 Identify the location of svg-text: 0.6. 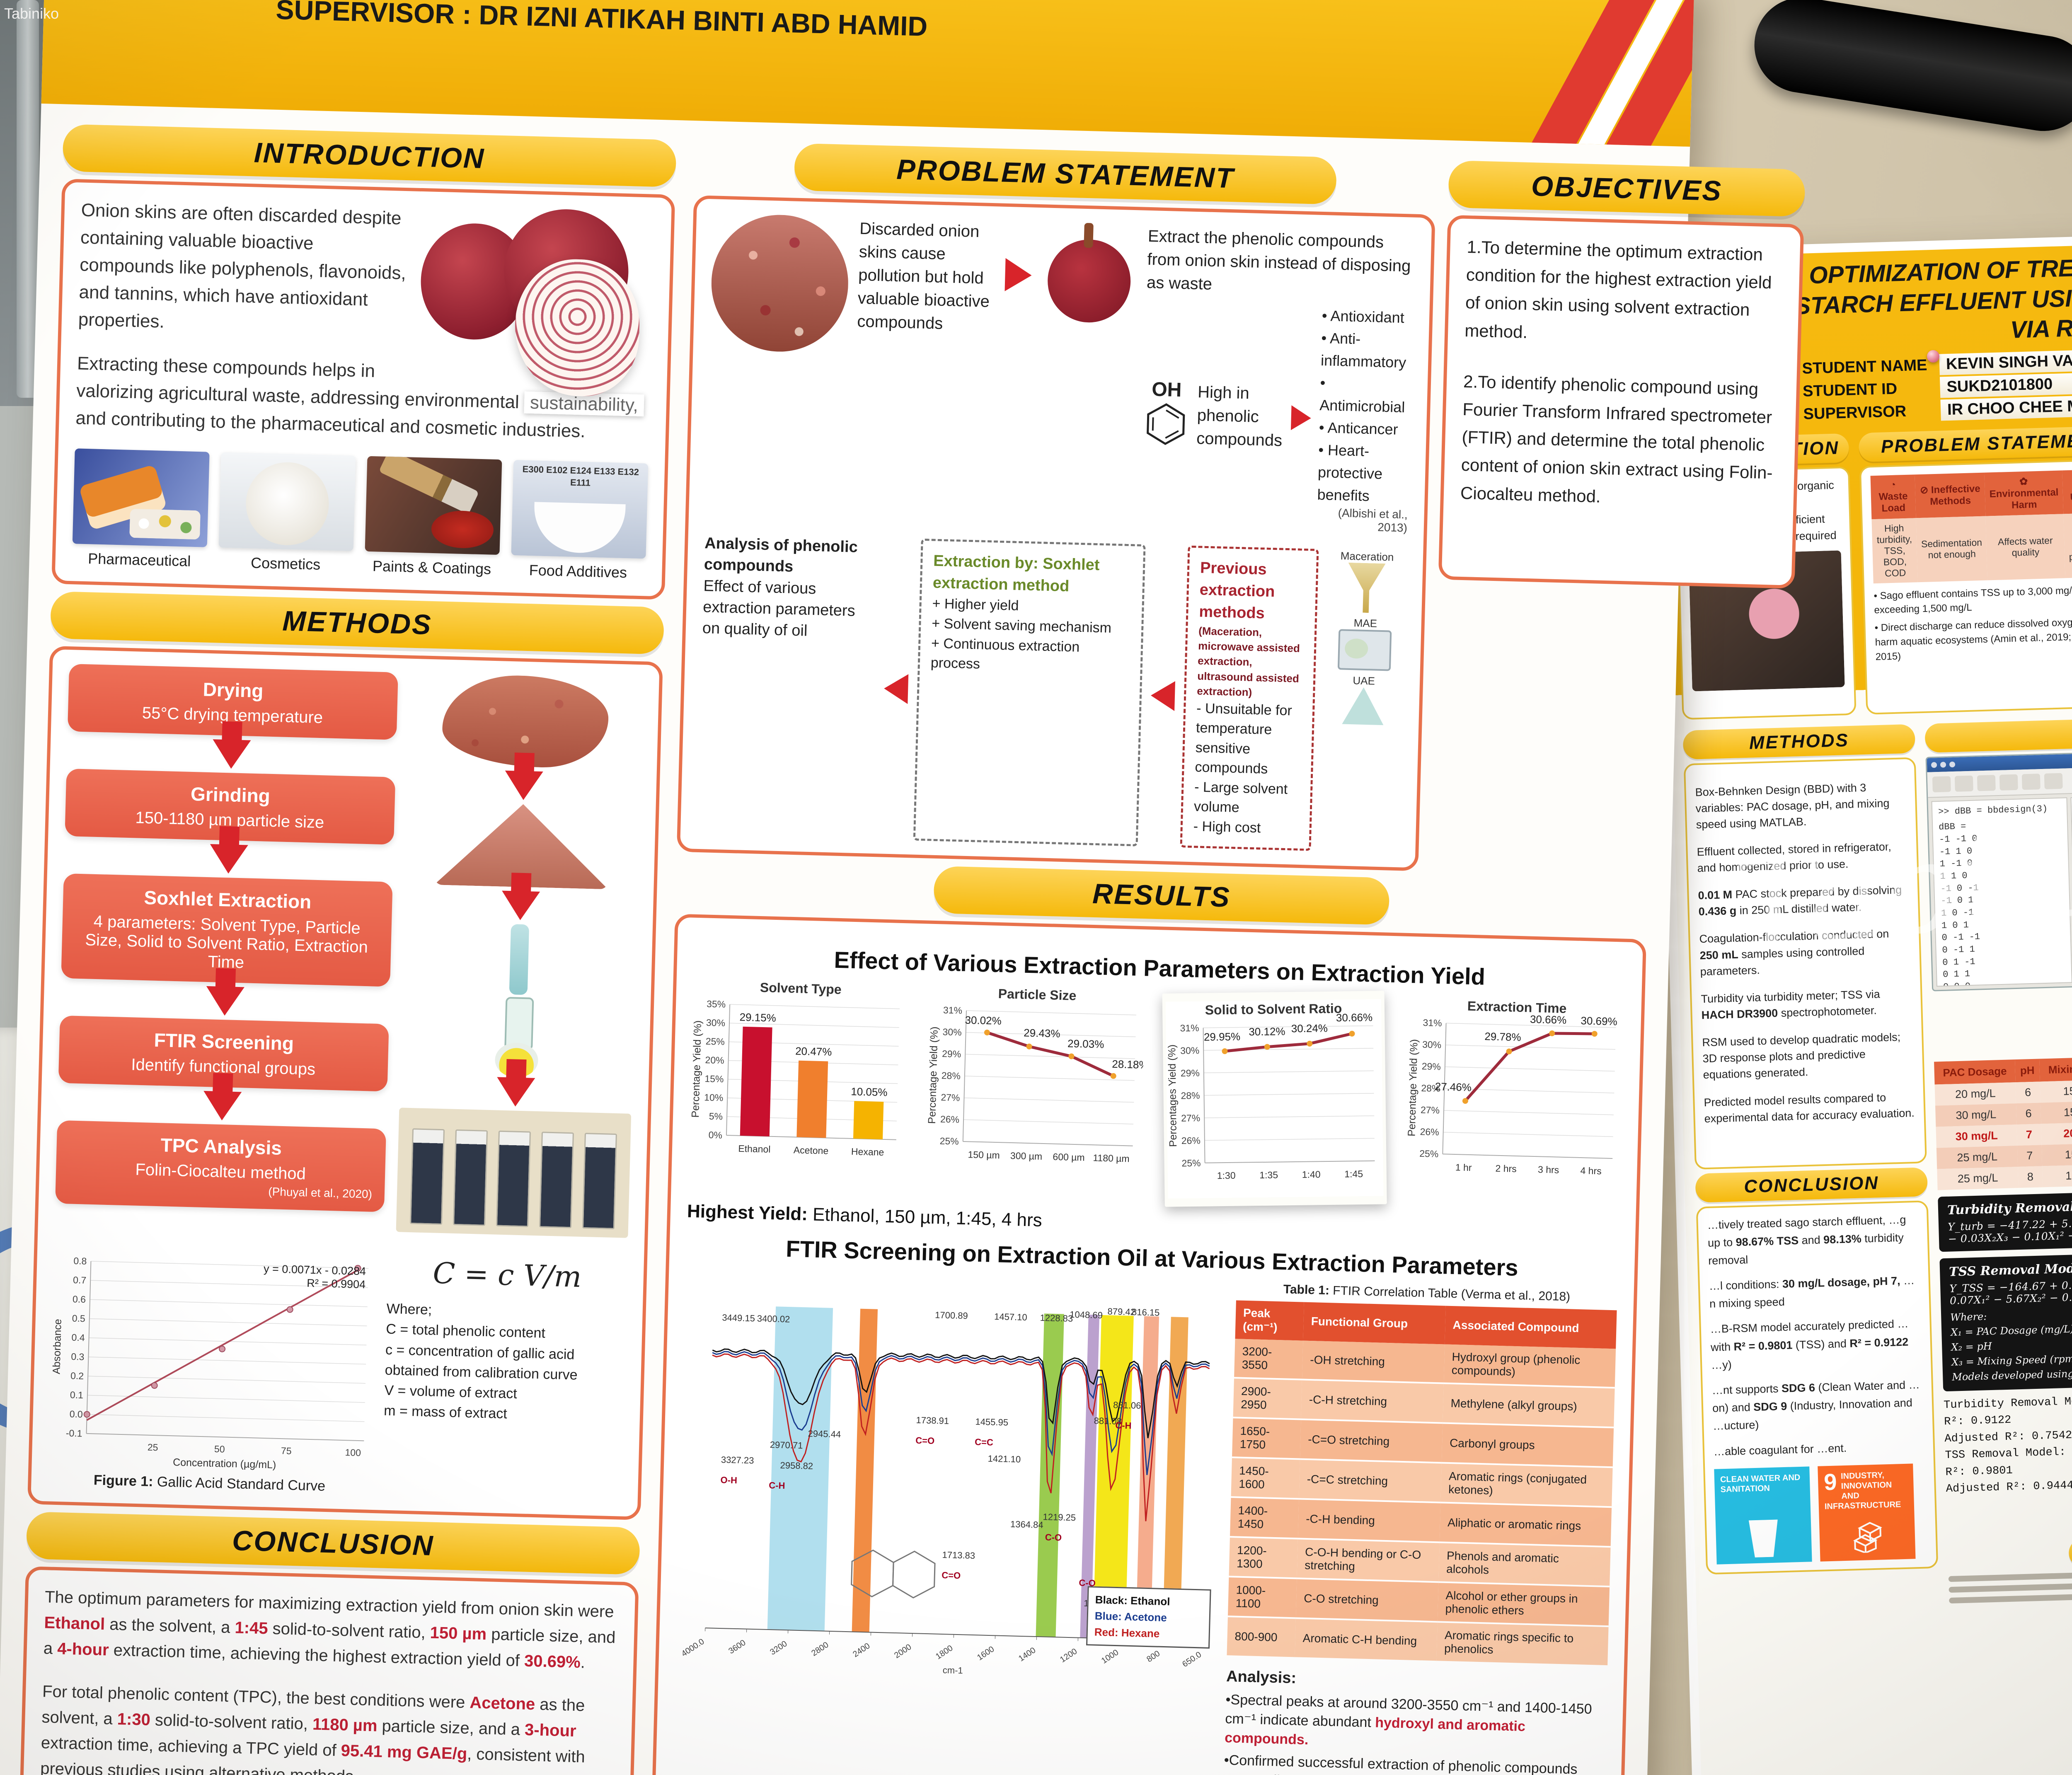
(79, 1299).